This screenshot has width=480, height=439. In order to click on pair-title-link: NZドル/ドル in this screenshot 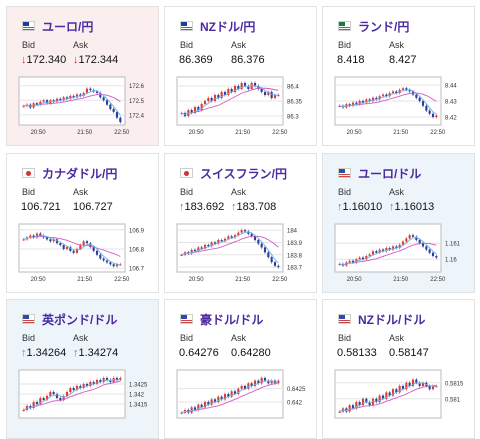, I will do `click(381, 319)`.